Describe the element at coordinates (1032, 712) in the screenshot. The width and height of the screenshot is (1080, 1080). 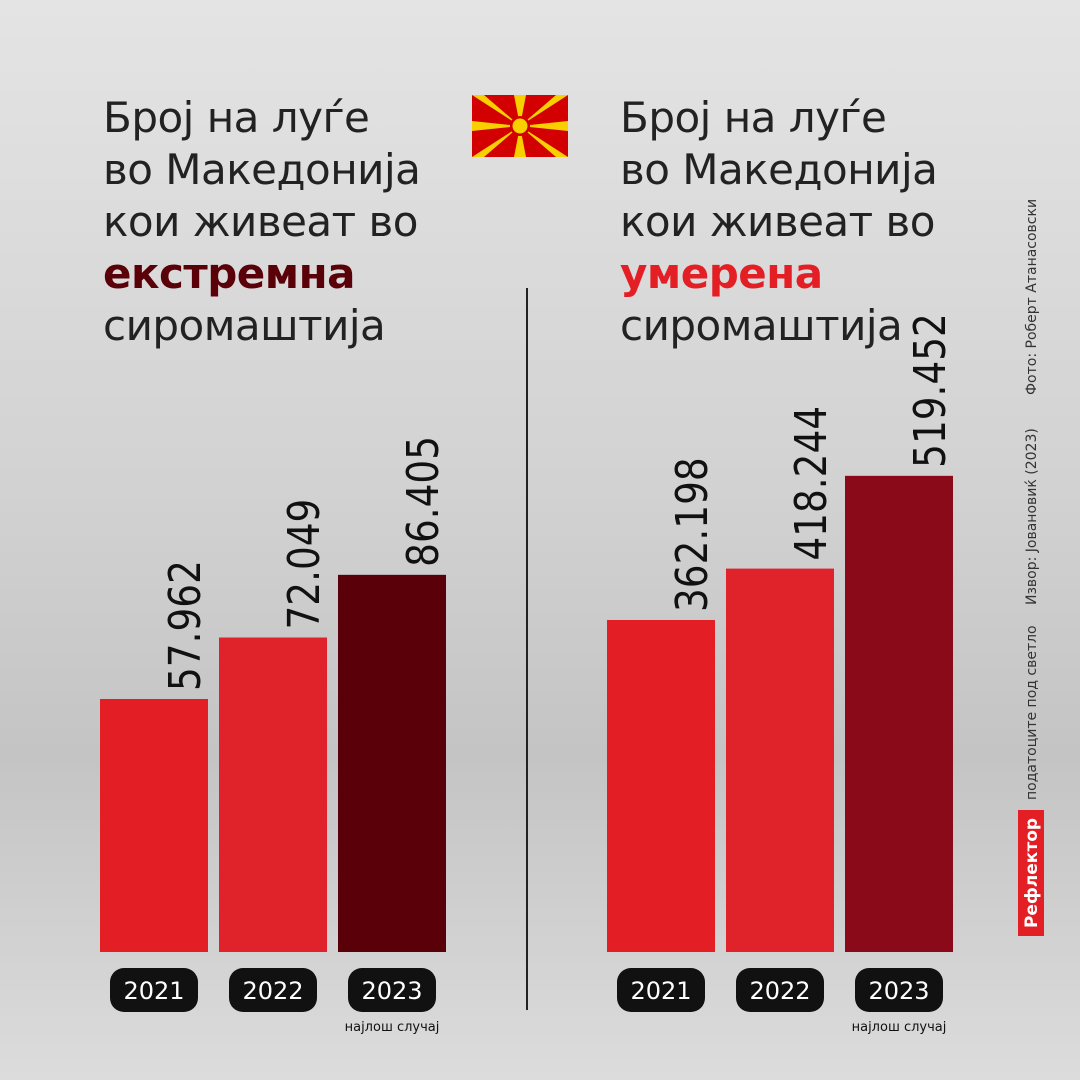
I see `tagline: податоците под светло` at that location.